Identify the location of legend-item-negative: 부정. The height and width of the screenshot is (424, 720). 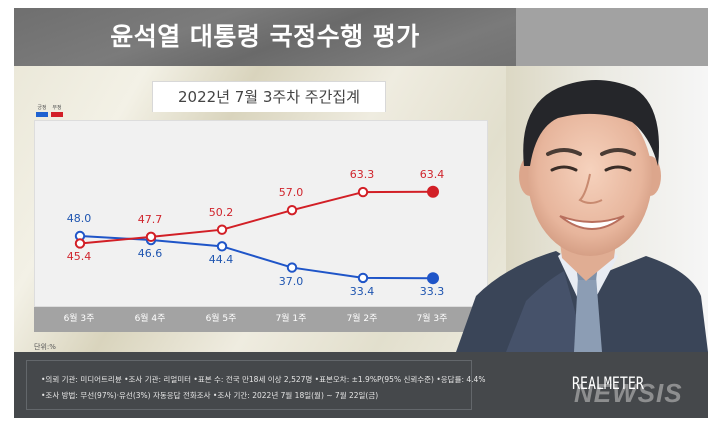
(57, 111).